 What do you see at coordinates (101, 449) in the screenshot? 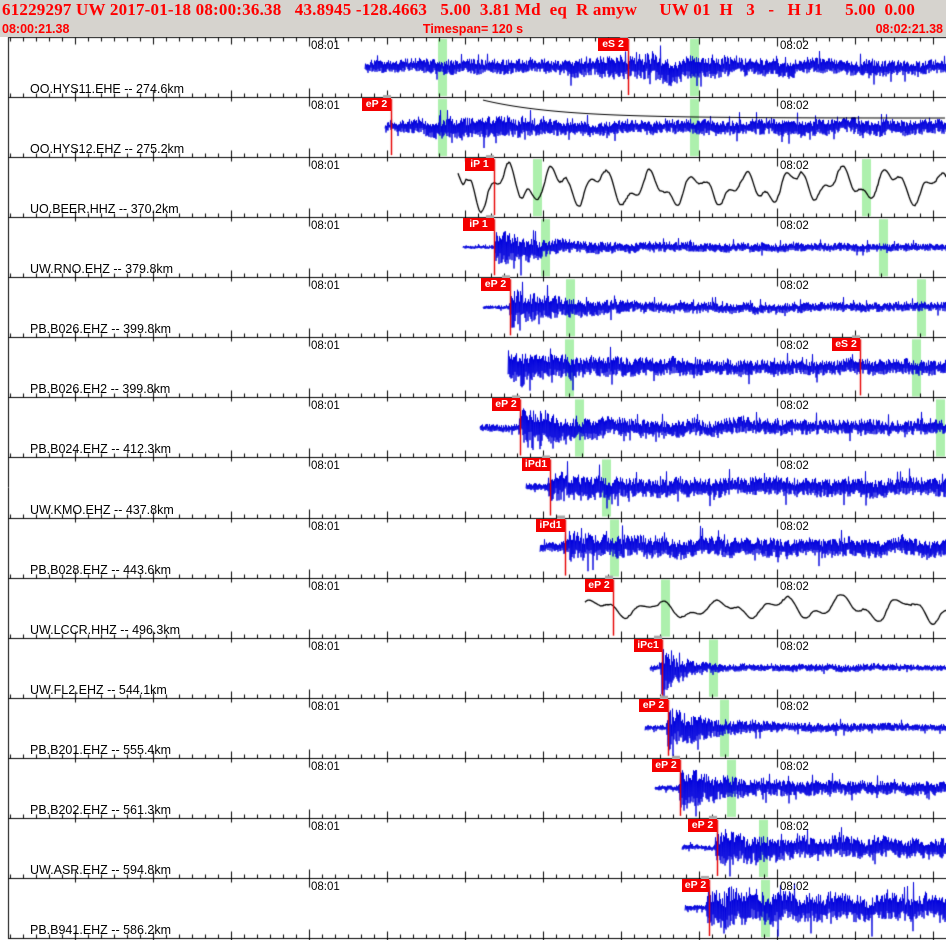
I see `station-label: PB.B024.EHZ -- 412.3km` at bounding box center [101, 449].